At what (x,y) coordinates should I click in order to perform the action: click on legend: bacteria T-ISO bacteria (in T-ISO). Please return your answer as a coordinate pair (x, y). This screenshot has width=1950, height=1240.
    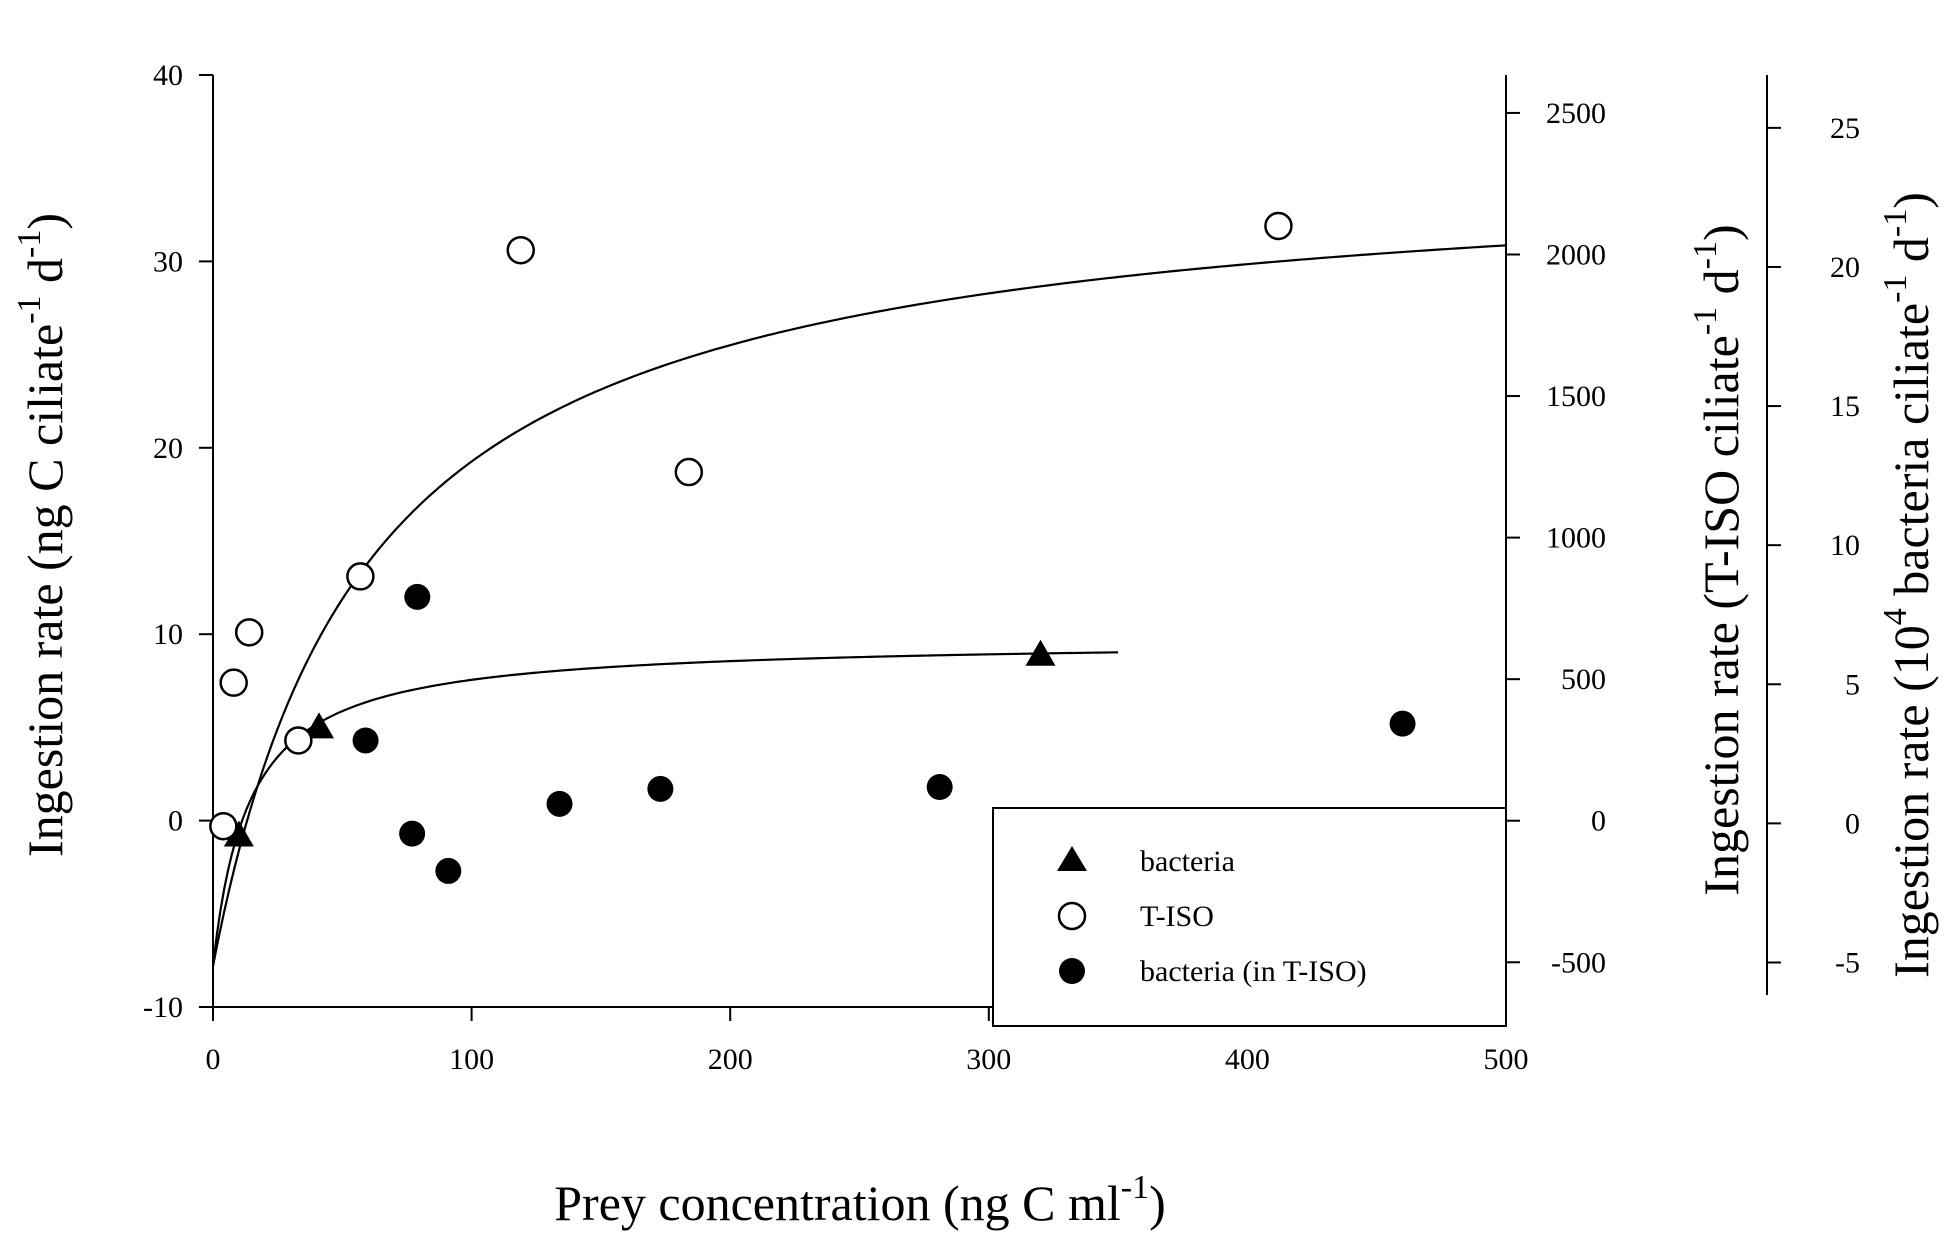
    Looking at the image, I should click on (1249, 917).